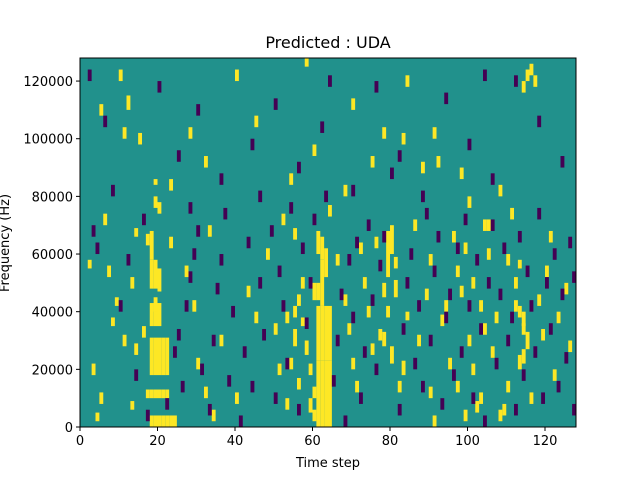 This screenshot has width=640, height=480. Describe the element at coordinates (312, 441) in the screenshot. I see `x-tick-label: 60` at that location.